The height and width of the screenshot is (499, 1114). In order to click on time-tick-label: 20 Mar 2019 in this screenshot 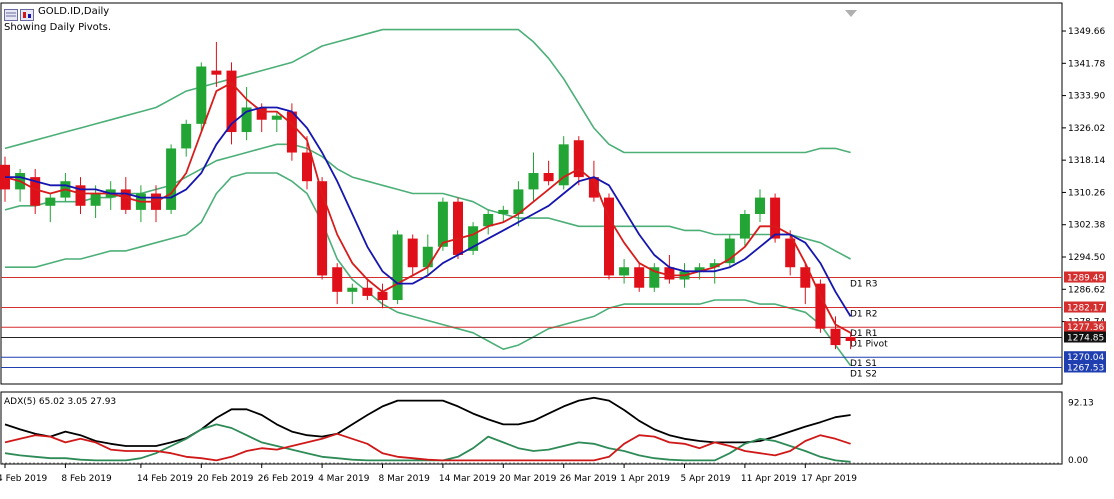, I will do `click(527, 479)`.